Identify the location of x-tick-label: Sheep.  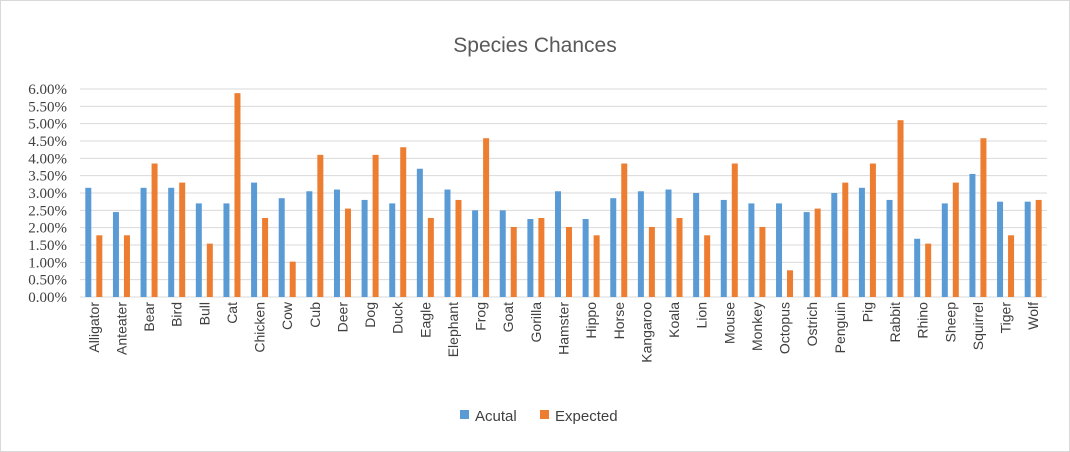
(950, 322).